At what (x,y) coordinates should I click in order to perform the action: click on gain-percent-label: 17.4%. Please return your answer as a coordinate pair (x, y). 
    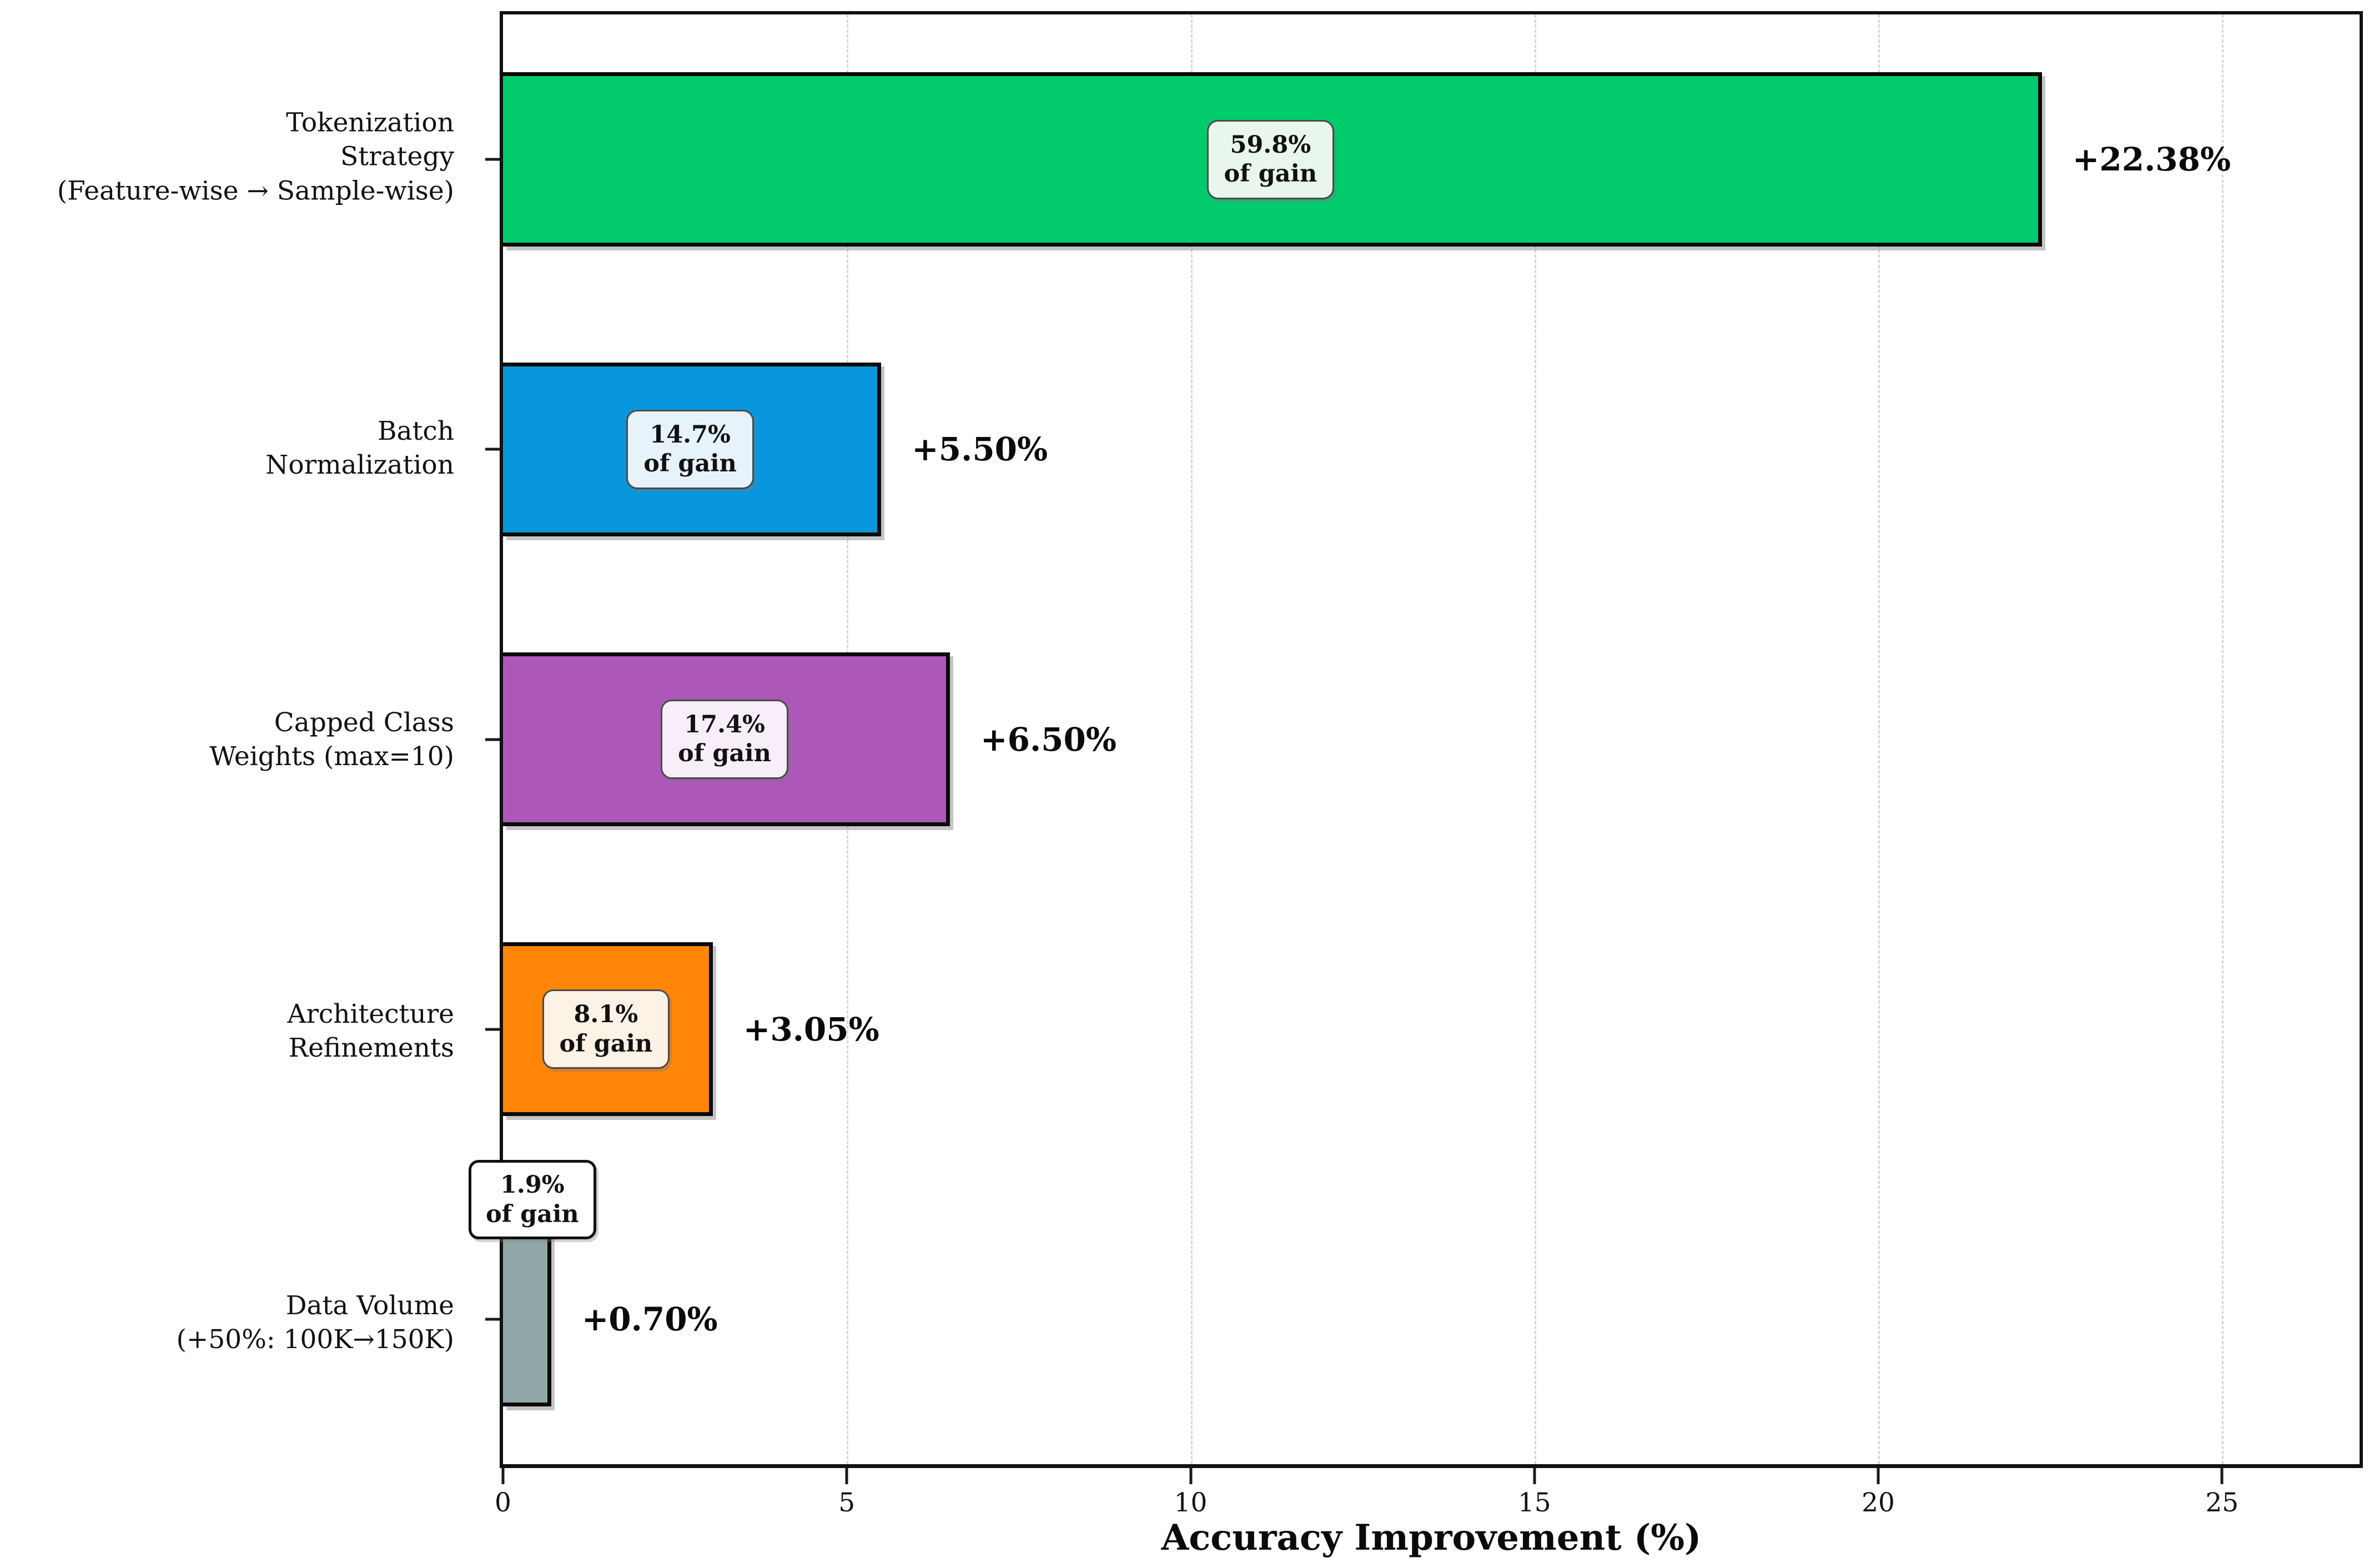
    Looking at the image, I should click on (724, 725).